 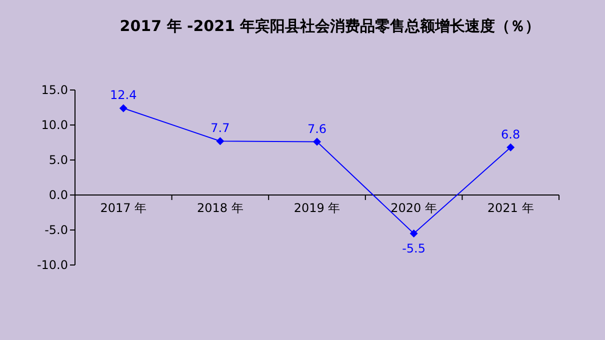 What do you see at coordinates (56, 230) in the screenshot?
I see `y-tick-label: -5.0` at bounding box center [56, 230].